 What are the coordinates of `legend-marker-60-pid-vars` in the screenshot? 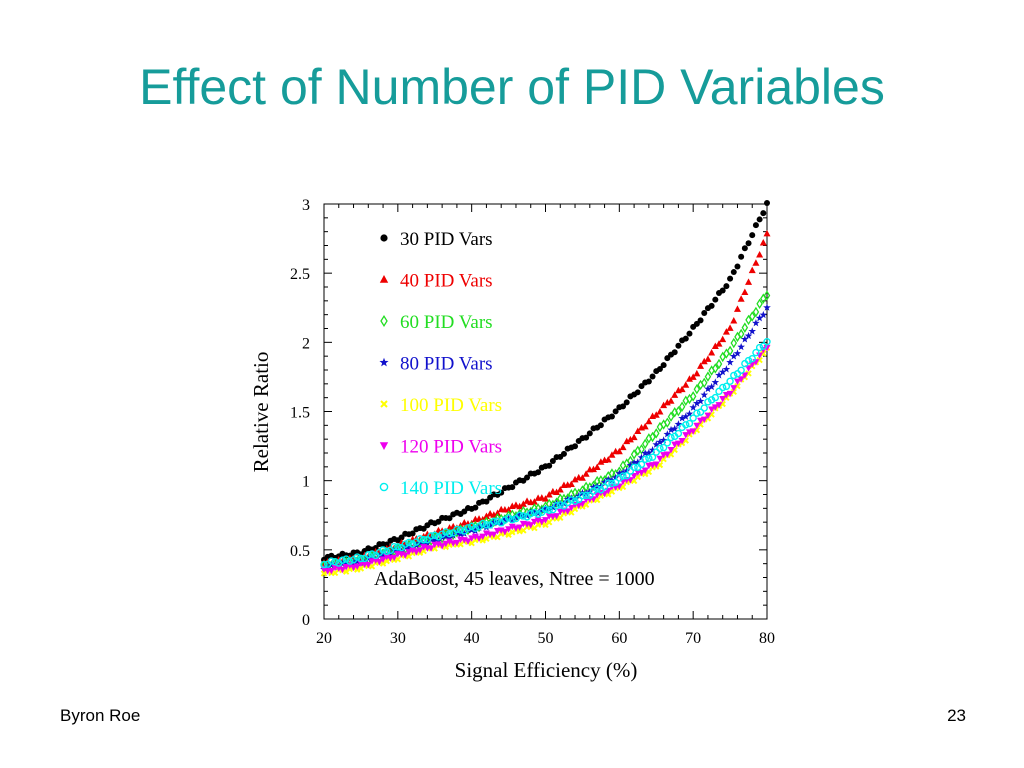 It's located at (384, 321).